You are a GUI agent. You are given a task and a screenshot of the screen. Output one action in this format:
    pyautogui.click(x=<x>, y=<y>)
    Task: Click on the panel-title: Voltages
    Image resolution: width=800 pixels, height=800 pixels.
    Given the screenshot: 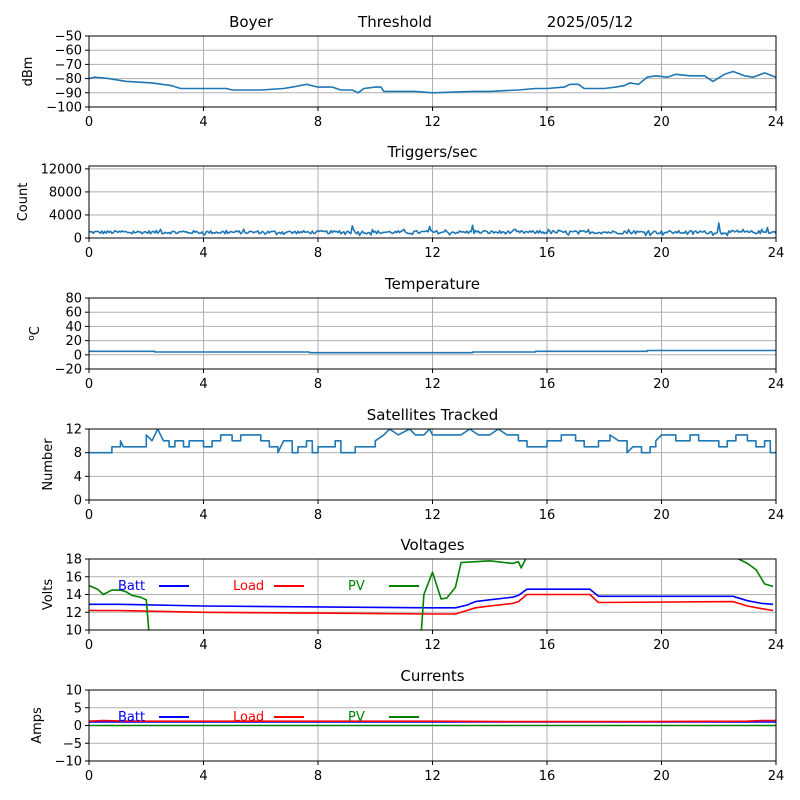 What is the action you would take?
    pyautogui.click(x=432, y=545)
    